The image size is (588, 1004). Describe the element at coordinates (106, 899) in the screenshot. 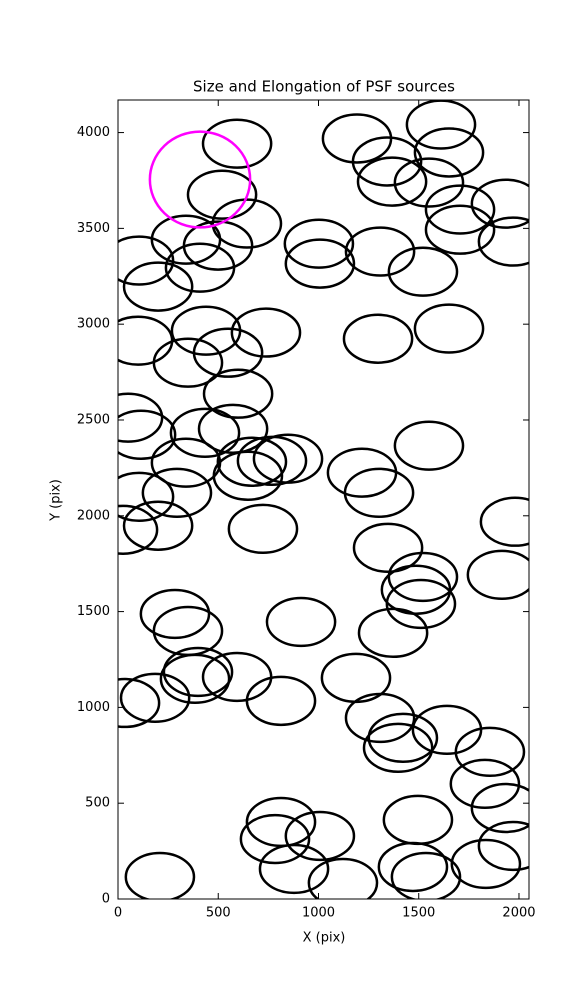

I see `y-tick-label: 0` at that location.